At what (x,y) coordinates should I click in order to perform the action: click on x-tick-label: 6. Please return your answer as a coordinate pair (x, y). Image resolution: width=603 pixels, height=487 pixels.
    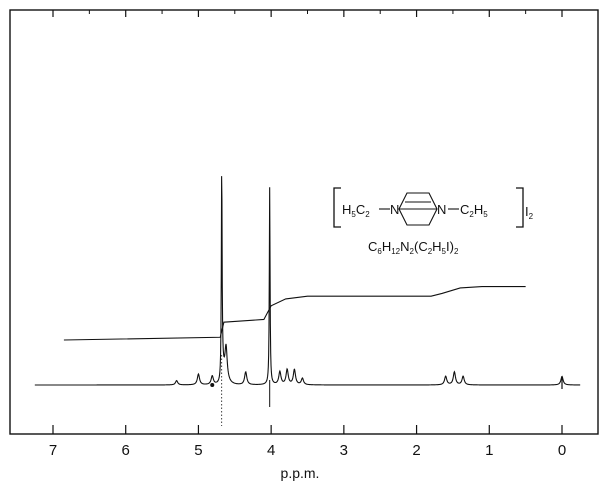
    Looking at the image, I should click on (126, 450).